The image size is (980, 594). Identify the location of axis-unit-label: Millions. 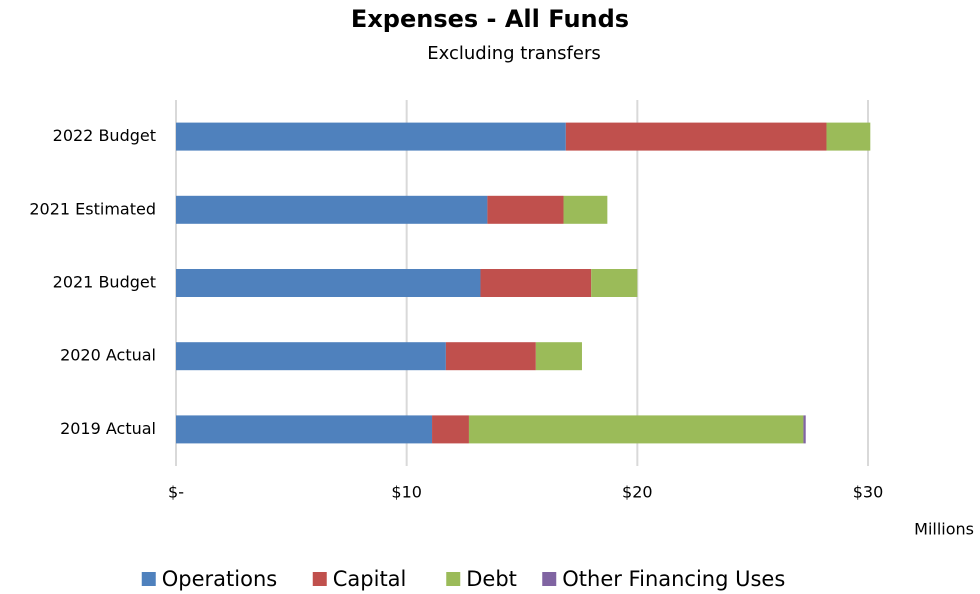
(944, 529).